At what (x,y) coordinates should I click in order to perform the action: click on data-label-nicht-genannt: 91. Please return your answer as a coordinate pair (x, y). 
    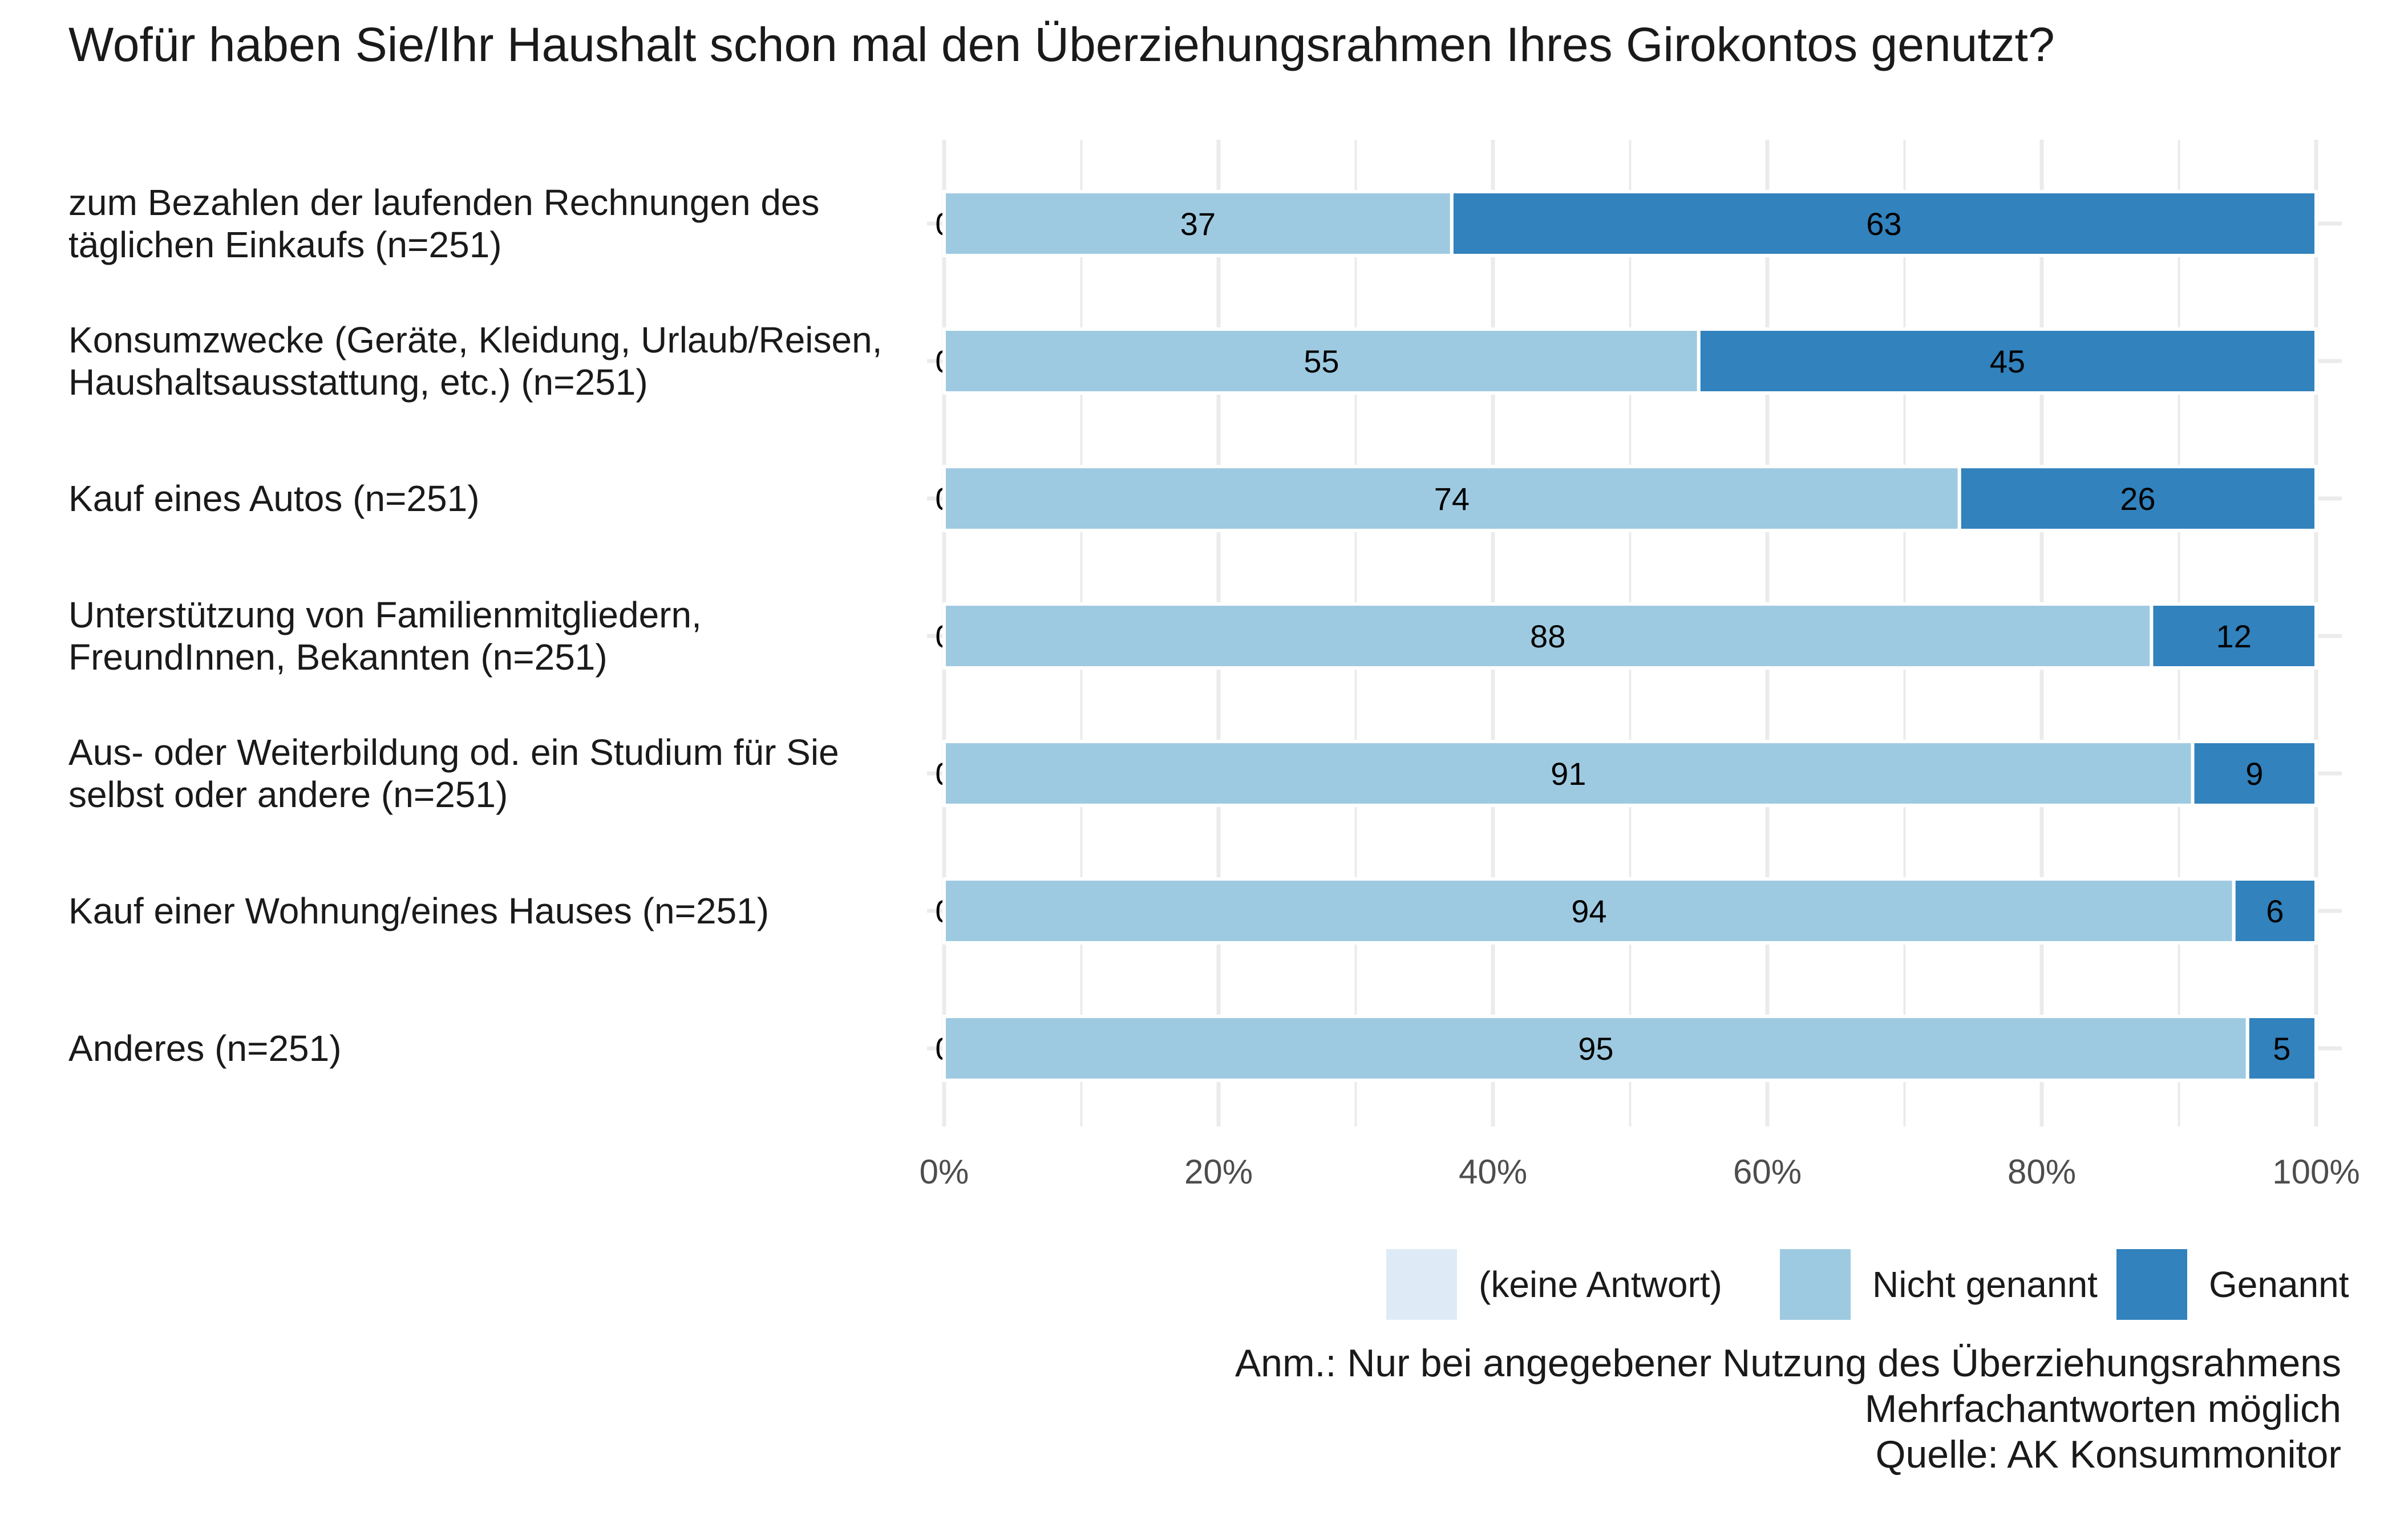
    Looking at the image, I should click on (1569, 774).